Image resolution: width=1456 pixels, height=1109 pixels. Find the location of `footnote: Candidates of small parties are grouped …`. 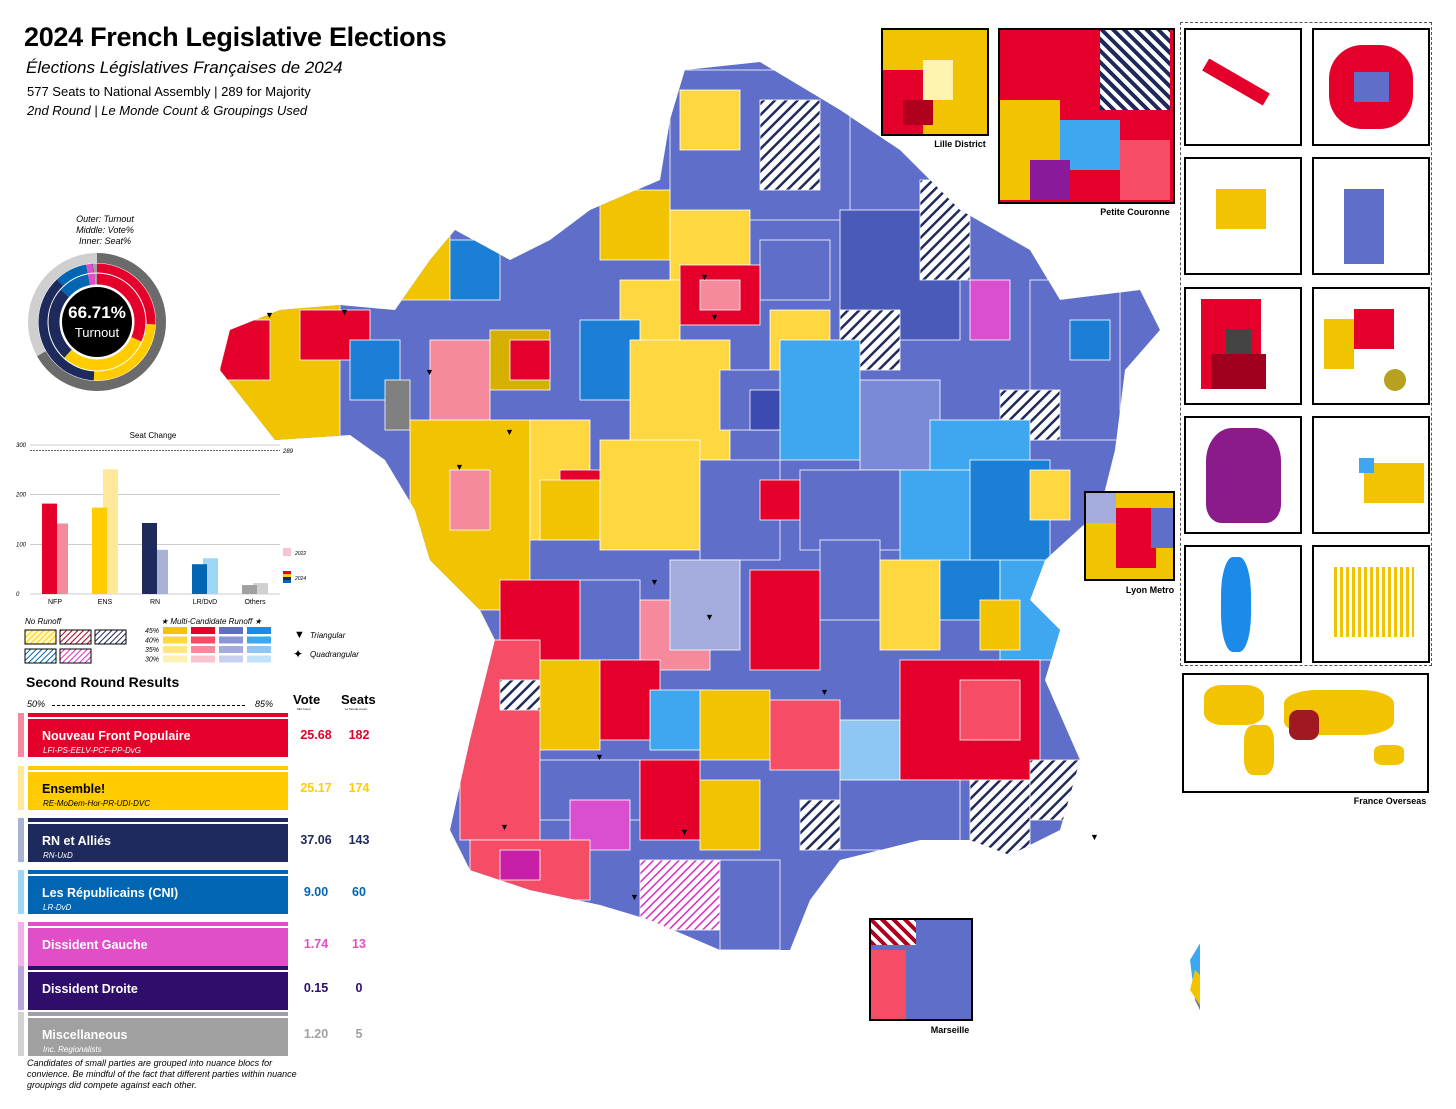

footnote: Candidates of small parties are grouped … is located at coordinates (162, 1074).